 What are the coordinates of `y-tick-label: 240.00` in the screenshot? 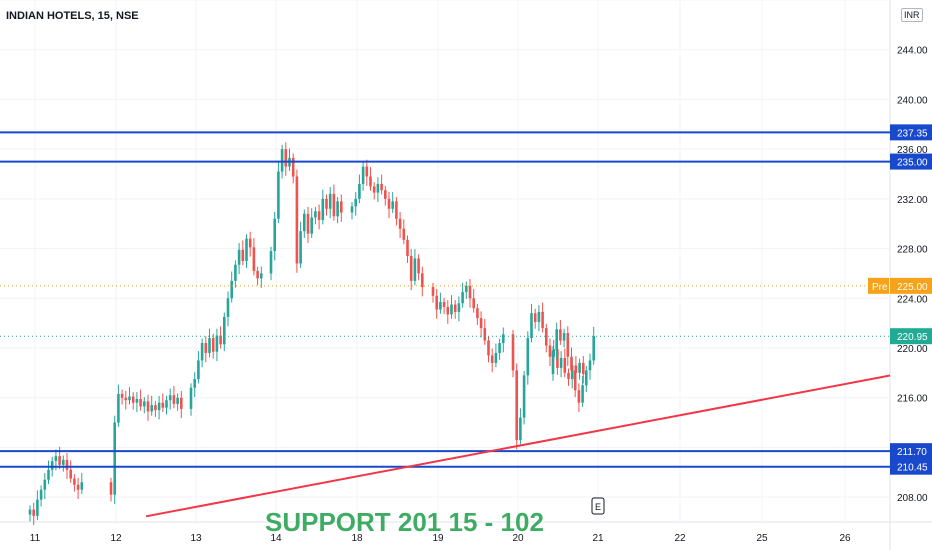 It's located at (912, 100).